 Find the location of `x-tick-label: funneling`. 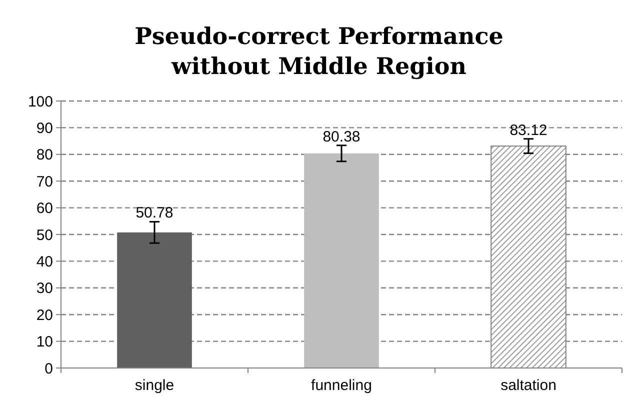

x-tick-label: funneling is located at coordinates (341, 385).